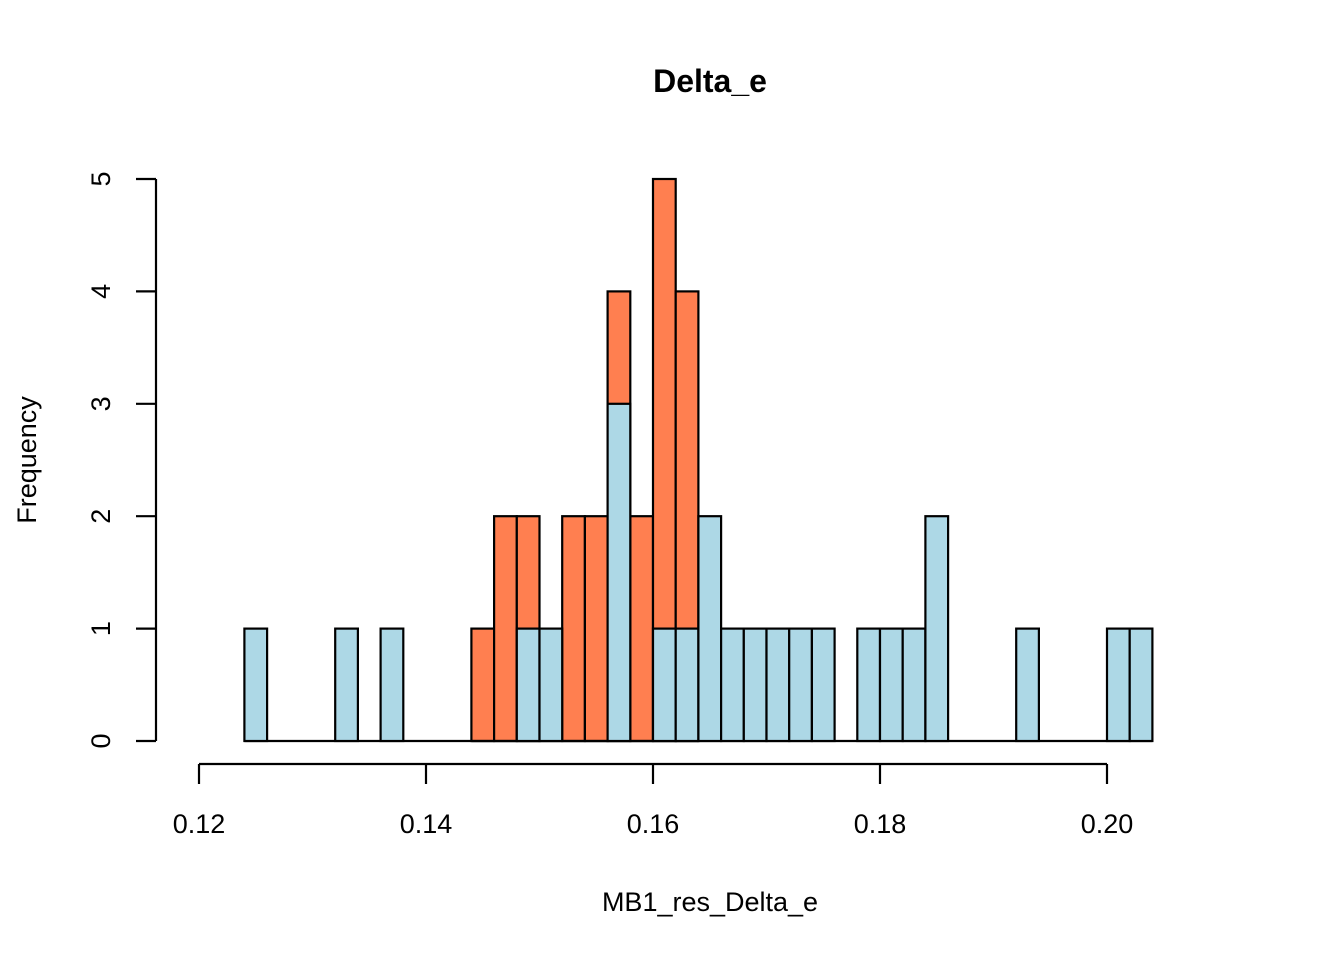  I want to click on x-tick-label: 0.16, so click(653, 824).